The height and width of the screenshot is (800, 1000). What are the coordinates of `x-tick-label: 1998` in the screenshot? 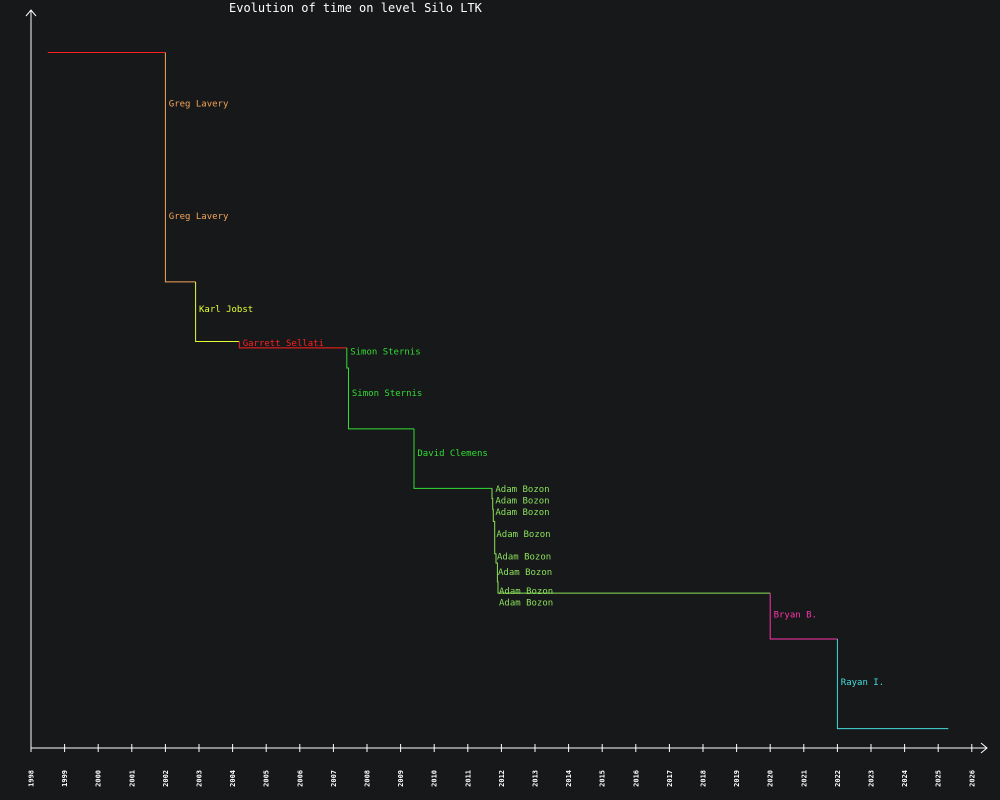 It's located at (32, 778).